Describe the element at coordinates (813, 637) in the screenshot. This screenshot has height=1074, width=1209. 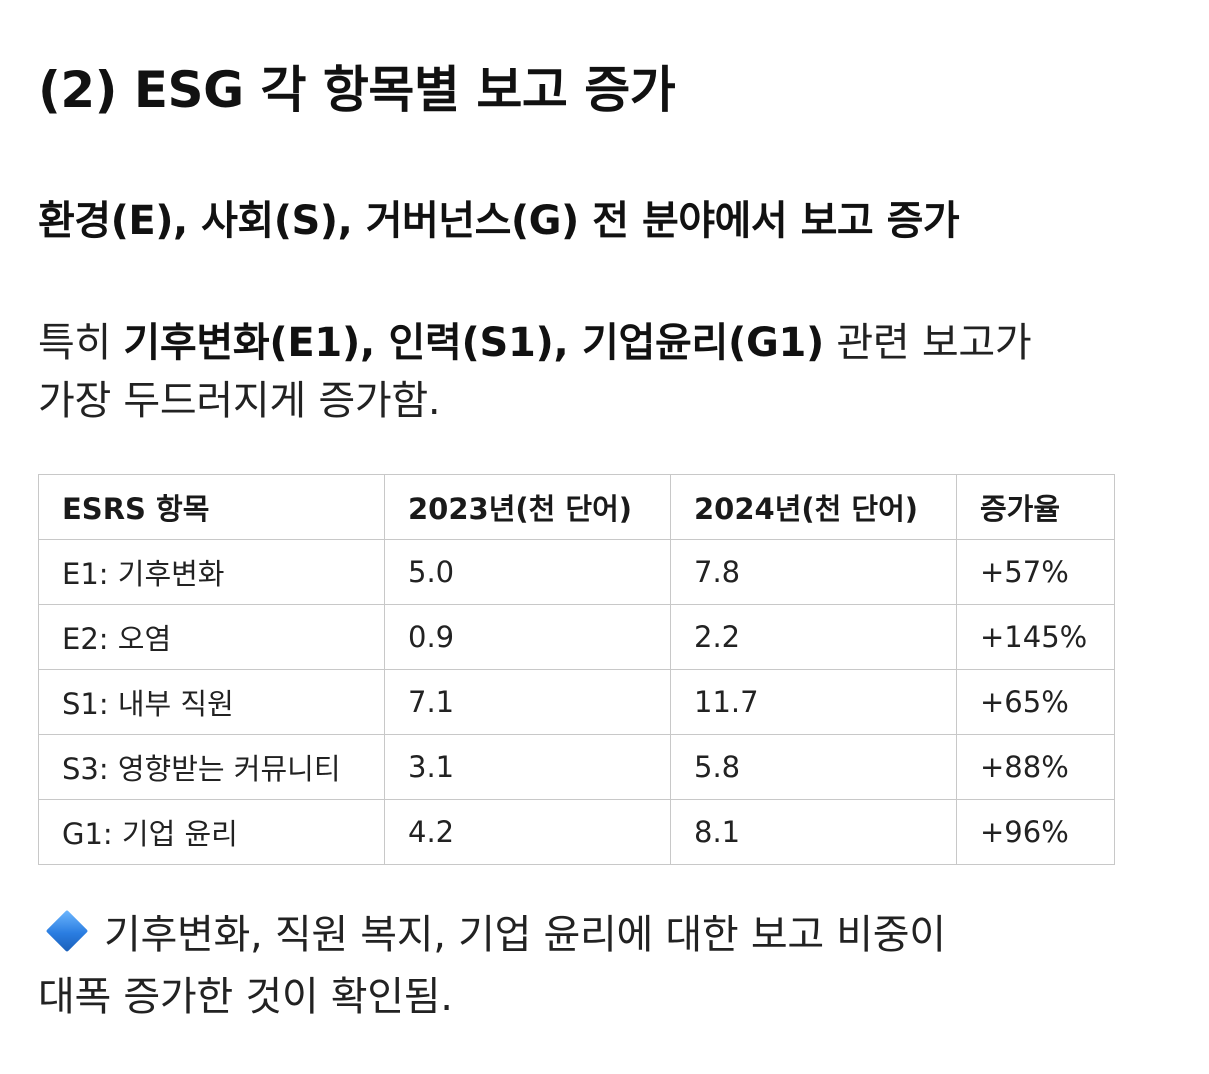
I see `table-cell: 2.2` at that location.